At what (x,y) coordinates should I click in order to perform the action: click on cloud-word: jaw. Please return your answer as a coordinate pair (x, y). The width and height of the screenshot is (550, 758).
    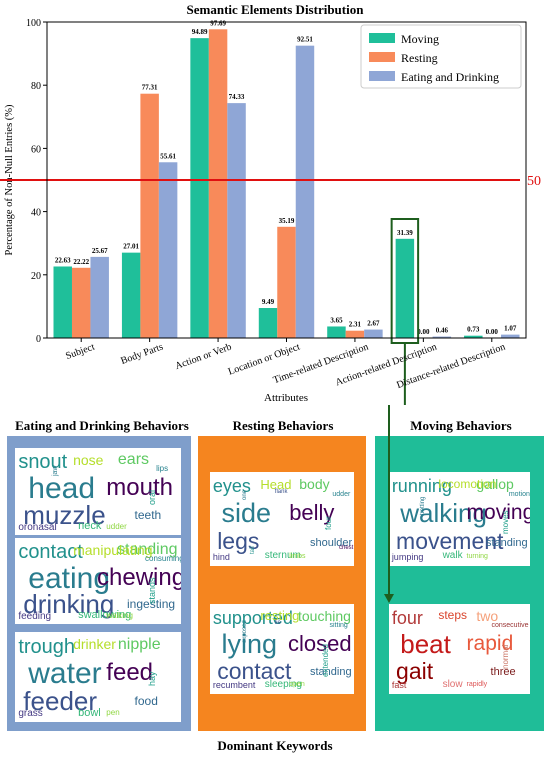
    Looking at the image, I should click on (55, 470).